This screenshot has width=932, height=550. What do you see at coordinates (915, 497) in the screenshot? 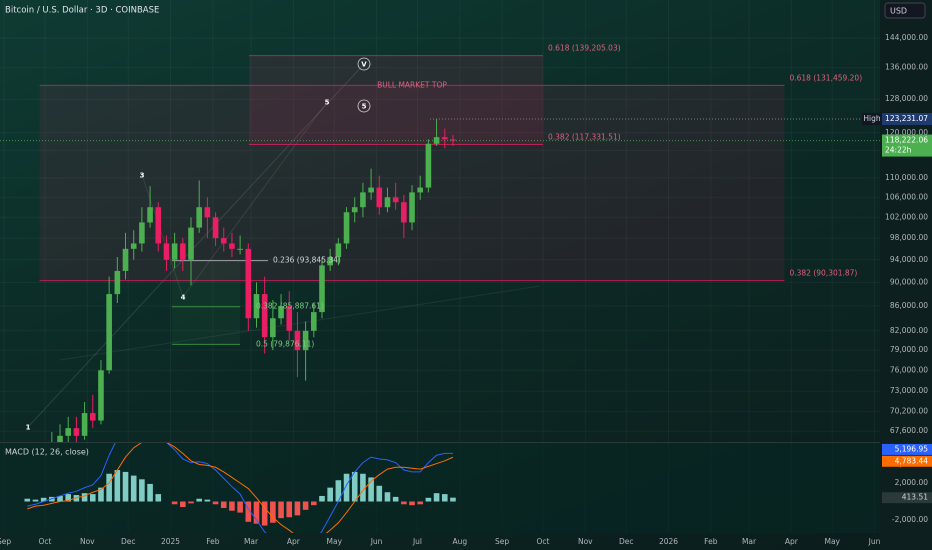
I see `macd-value-label: 413.51` at bounding box center [915, 497].